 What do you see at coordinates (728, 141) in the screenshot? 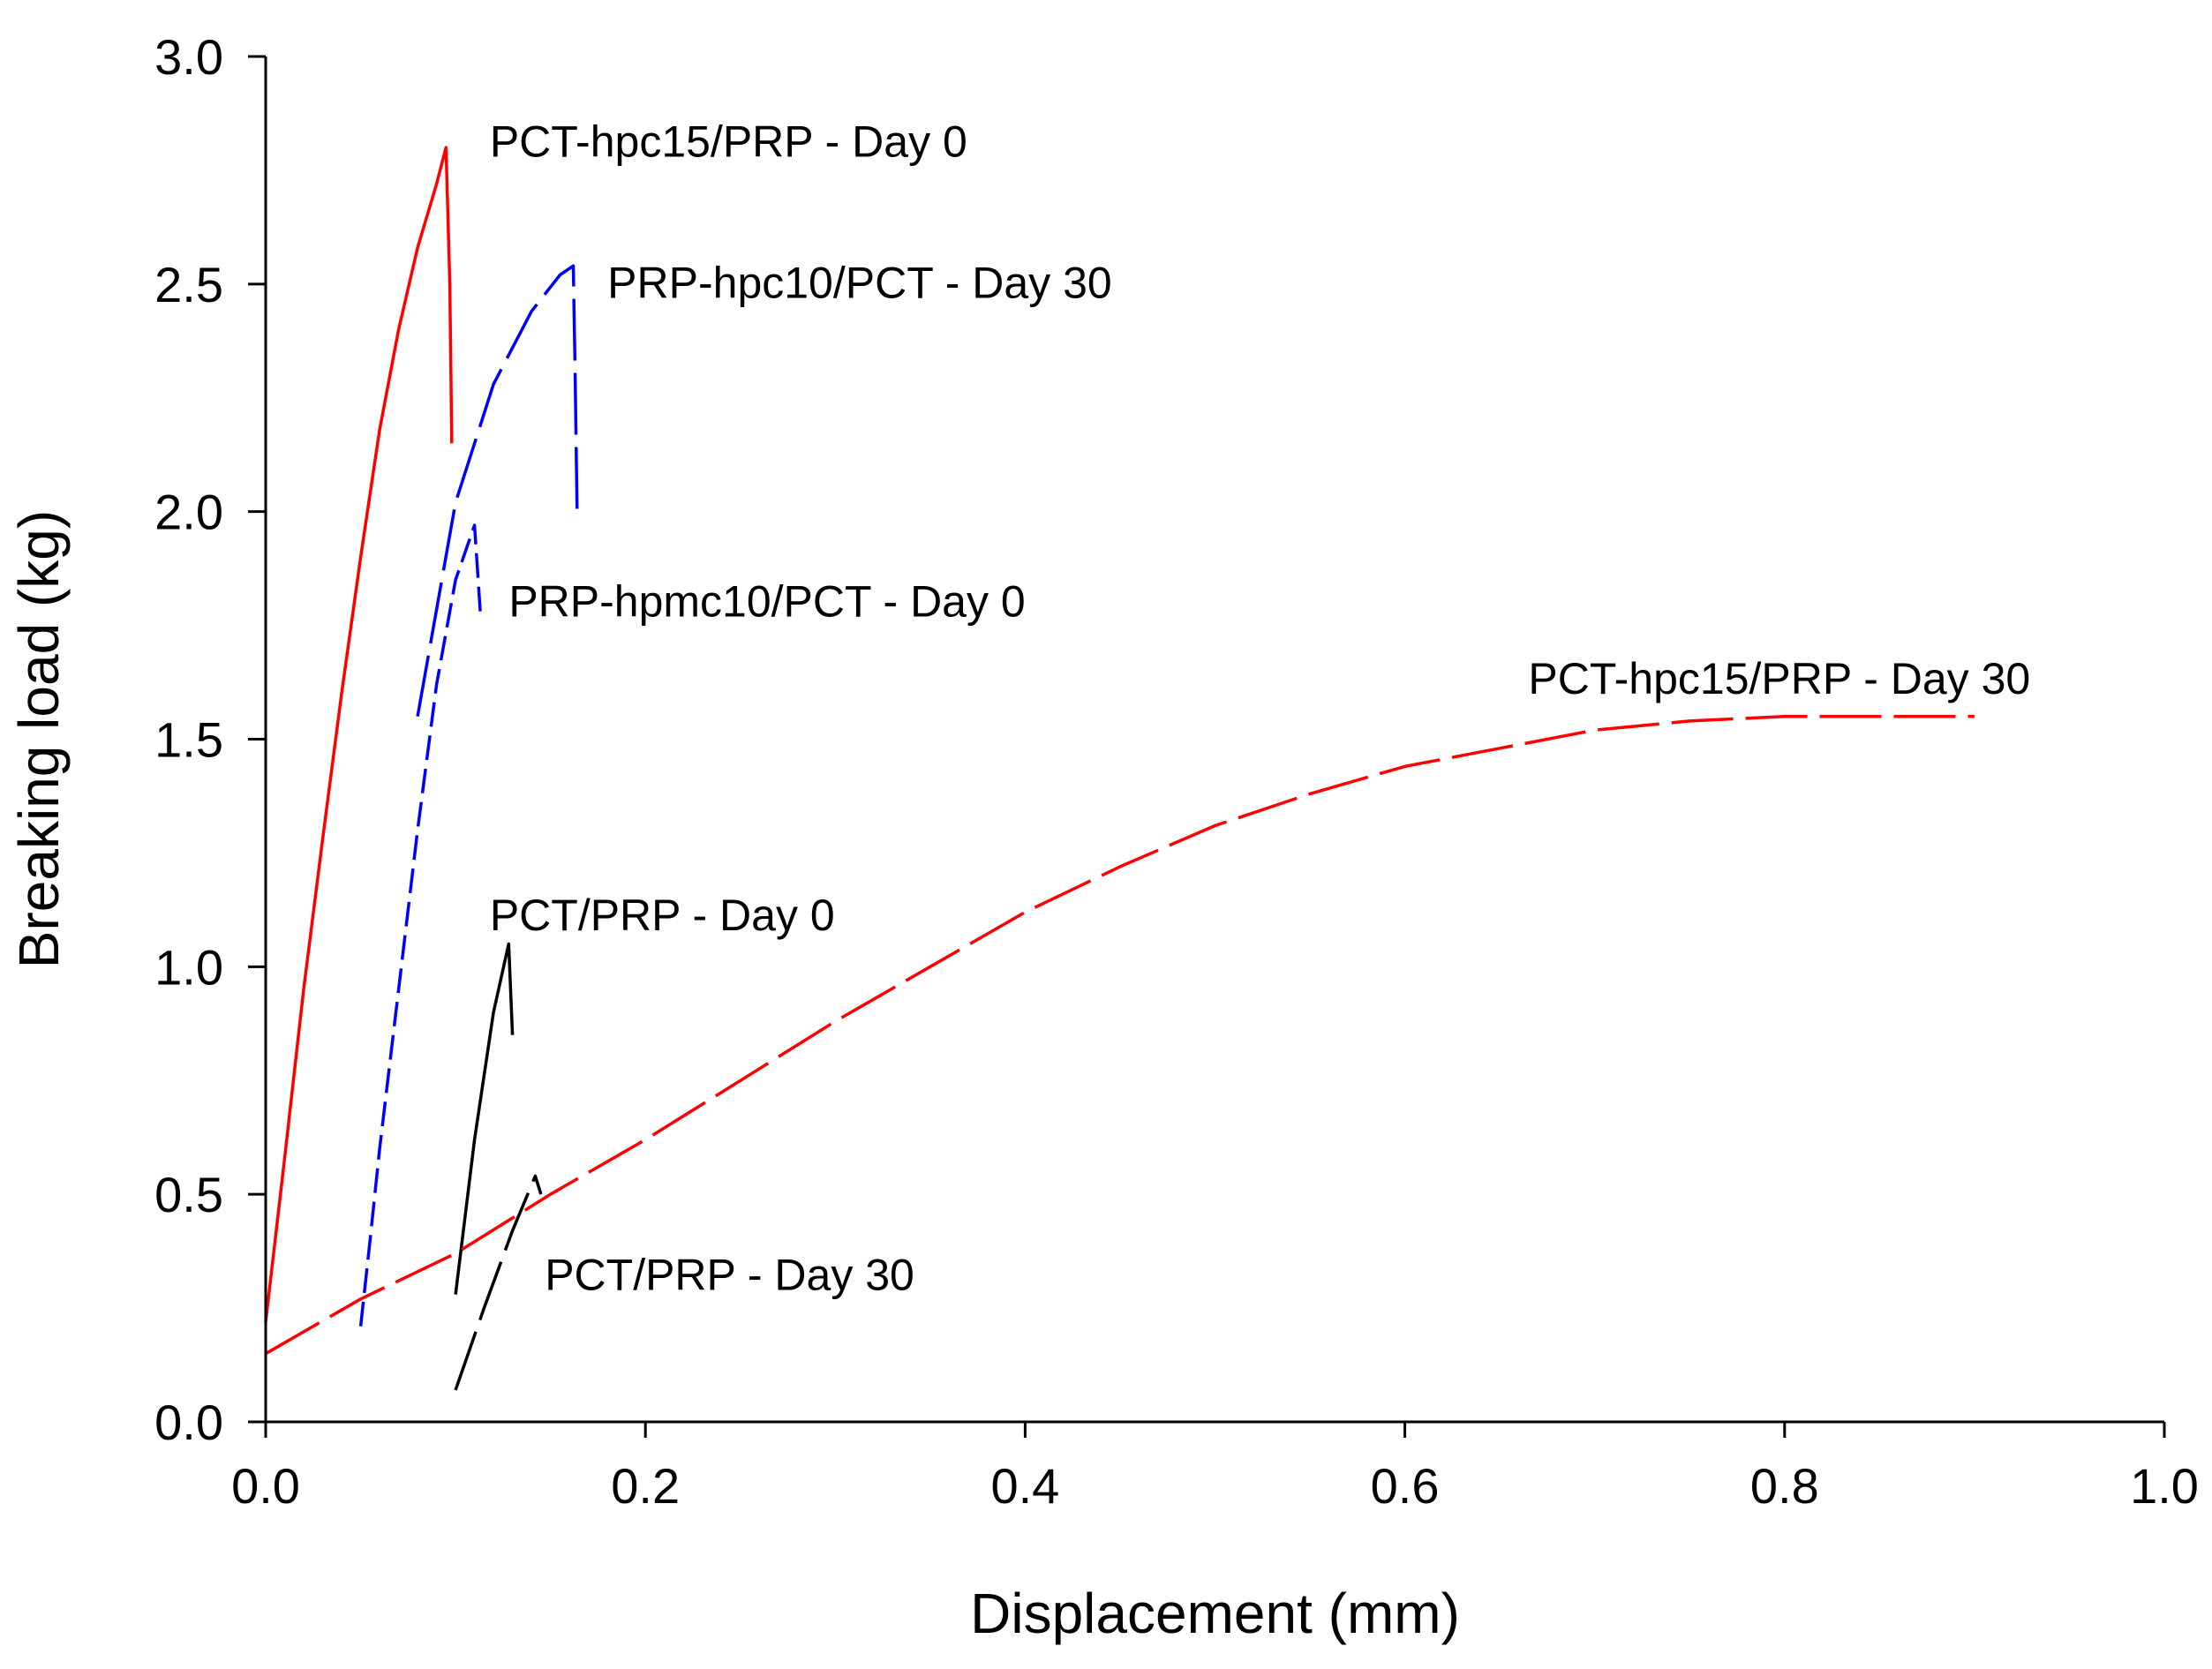
I see `series-label-0: PCT-hpc15/PRP - Day 0` at bounding box center [728, 141].